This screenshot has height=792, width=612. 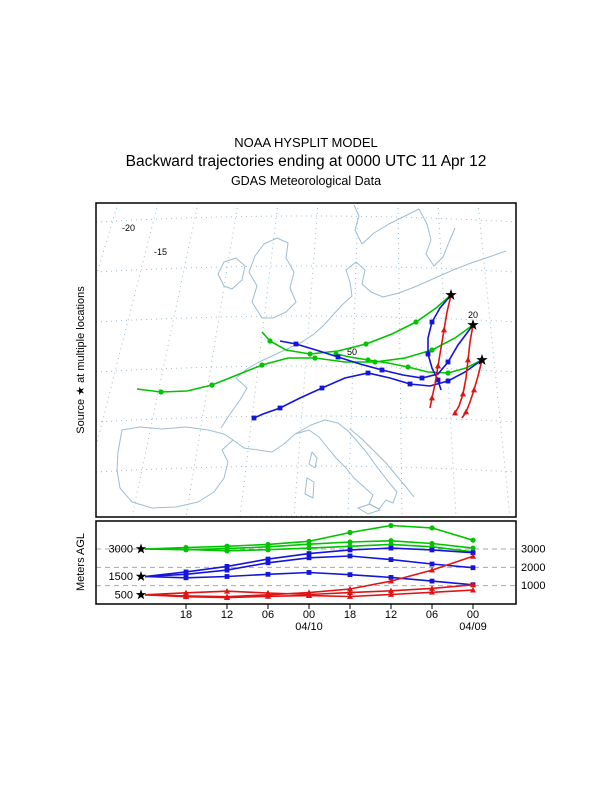 What do you see at coordinates (268, 615) in the screenshot?
I see `time-tick-label: 06` at bounding box center [268, 615].